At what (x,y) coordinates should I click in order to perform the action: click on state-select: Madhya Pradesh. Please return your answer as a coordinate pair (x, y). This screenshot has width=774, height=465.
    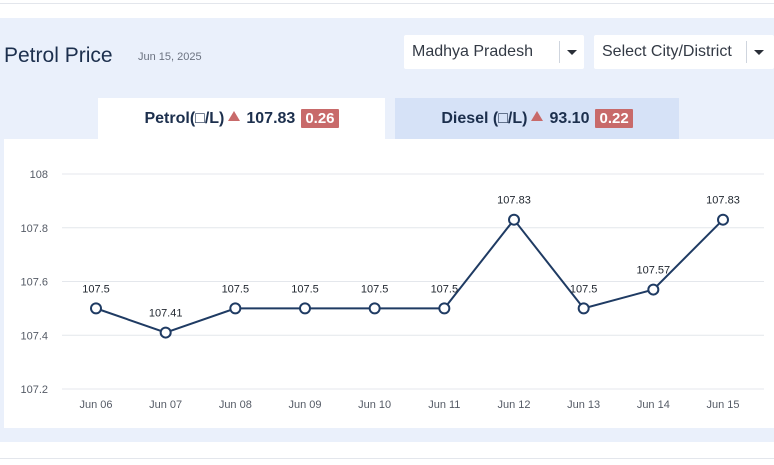
    Looking at the image, I should click on (494, 52).